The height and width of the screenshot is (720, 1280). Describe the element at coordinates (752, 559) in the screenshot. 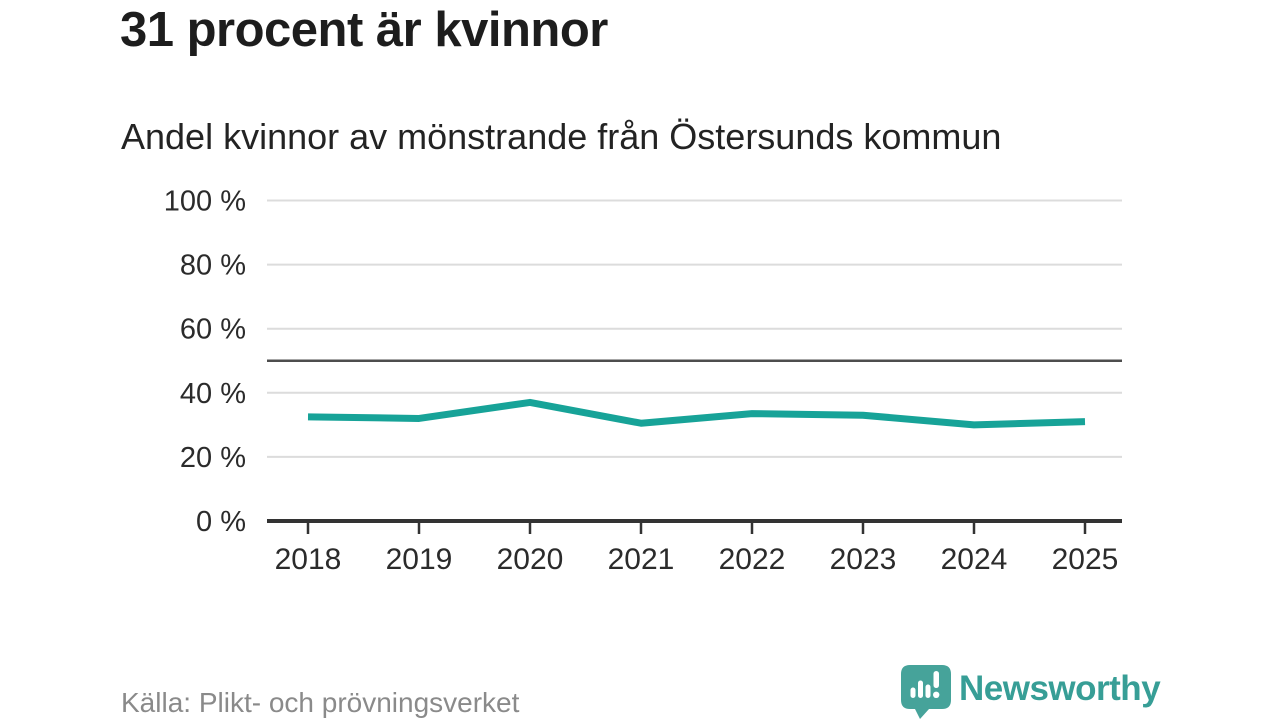

I see `x-tick-label: 2022` at that location.